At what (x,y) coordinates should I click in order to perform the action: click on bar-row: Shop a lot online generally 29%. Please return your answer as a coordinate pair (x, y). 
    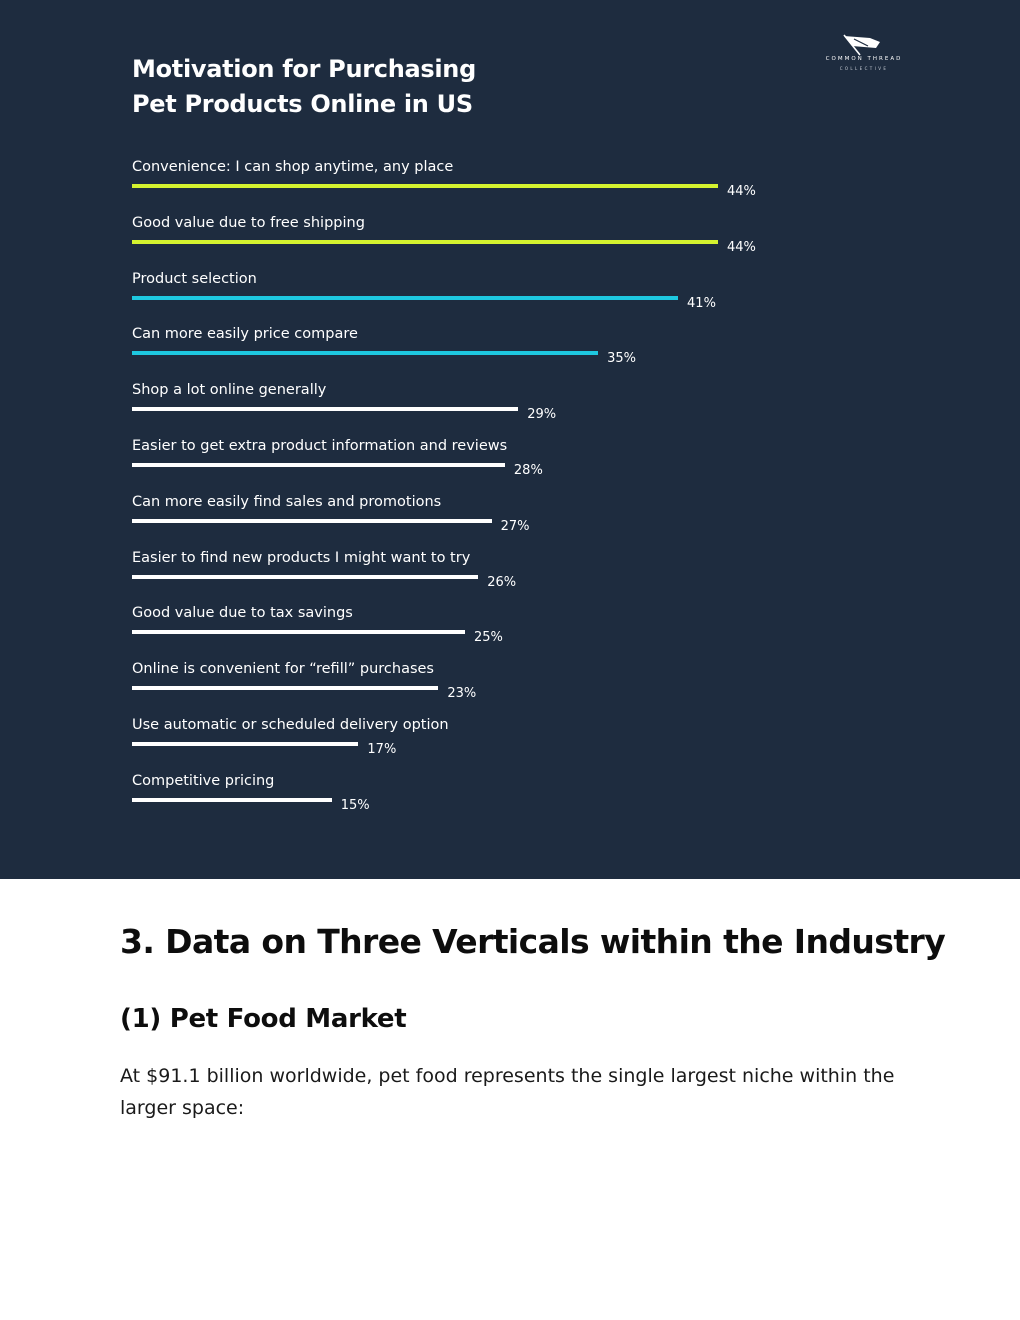
    Looking at the image, I should click on (482, 407).